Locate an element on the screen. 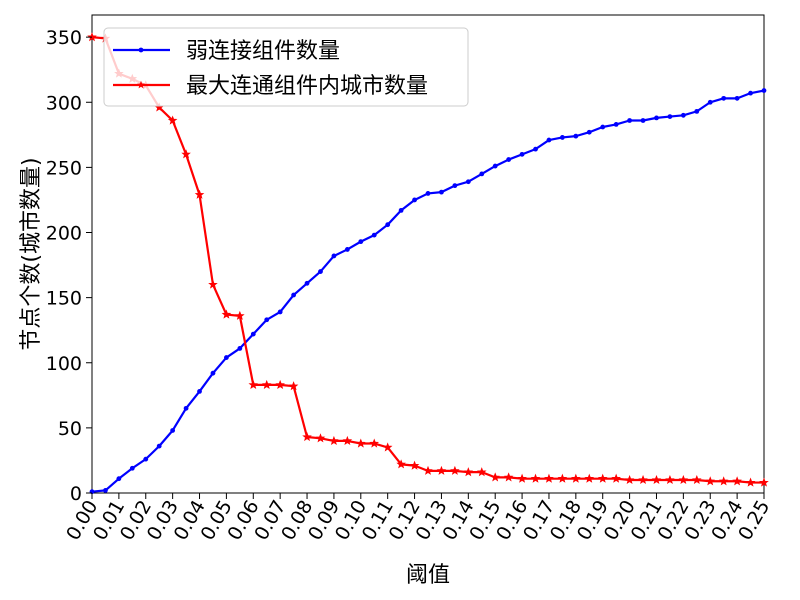 This screenshot has width=800, height=600. y-tick-label: 150 is located at coordinates (64, 299).